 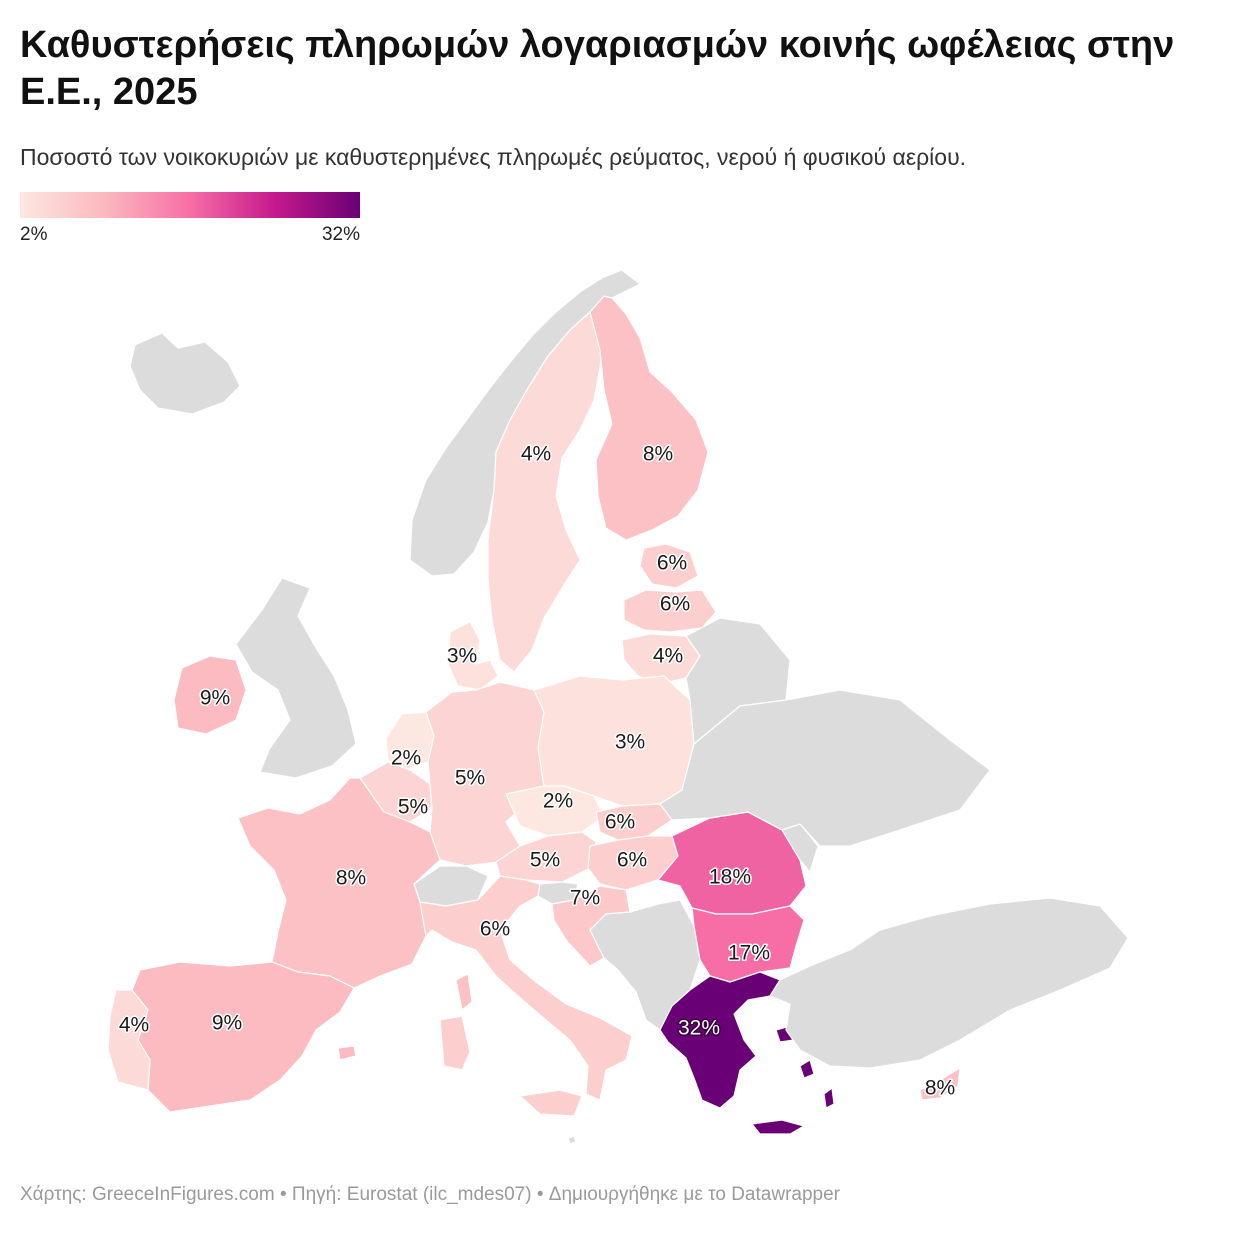 I want to click on label-estonia: 6%, so click(x=672, y=563).